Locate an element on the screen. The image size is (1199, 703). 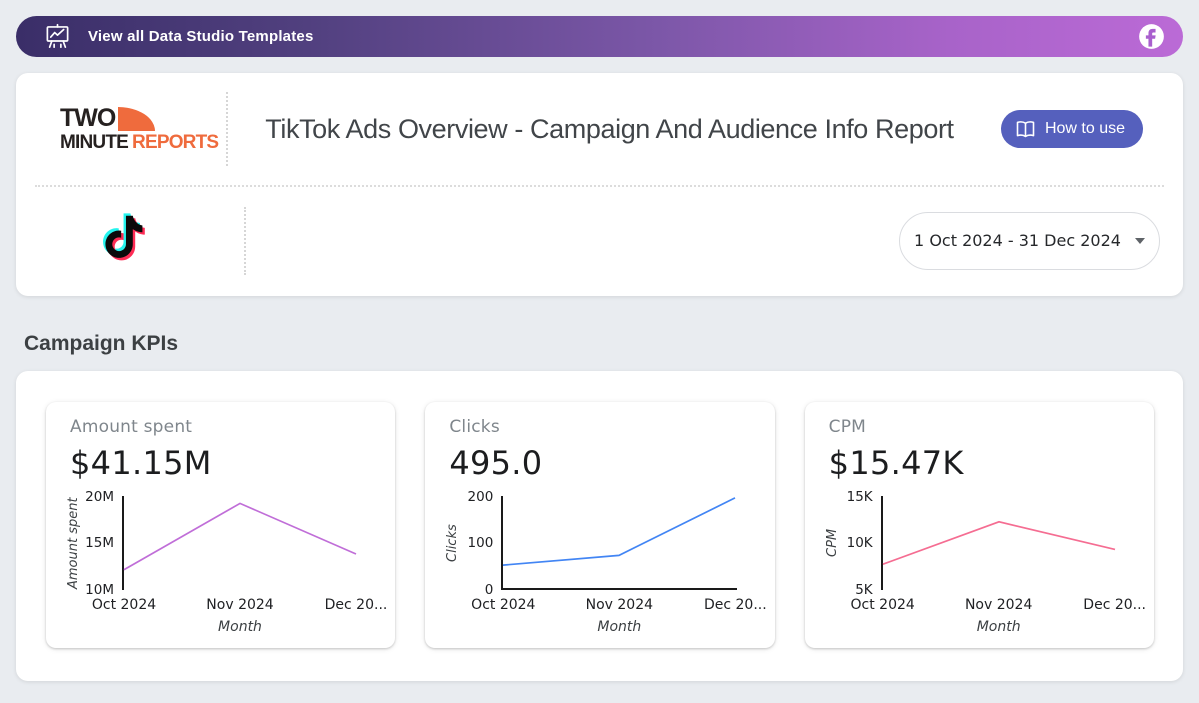
y-tick: 15M is located at coordinates (99, 543).